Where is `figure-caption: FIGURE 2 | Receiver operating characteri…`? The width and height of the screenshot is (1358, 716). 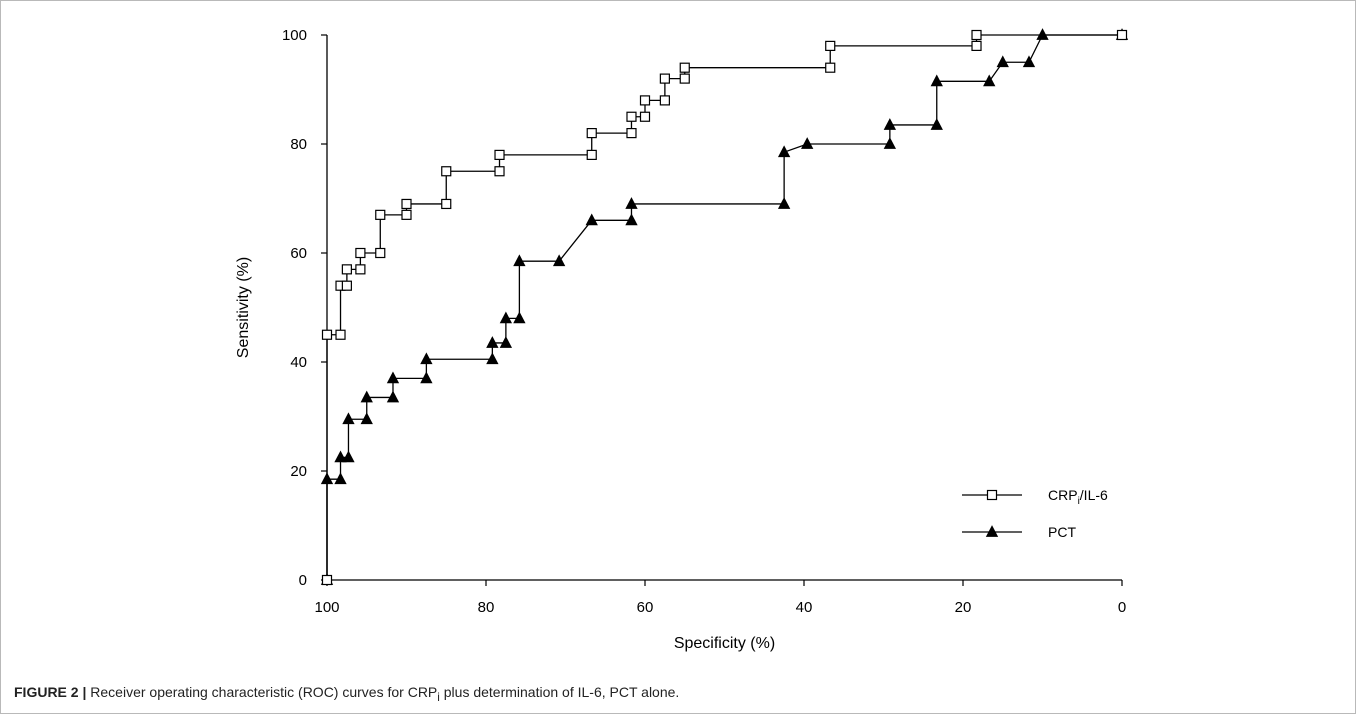 figure-caption: FIGURE 2 | Receiver operating characteri… is located at coordinates (346, 694).